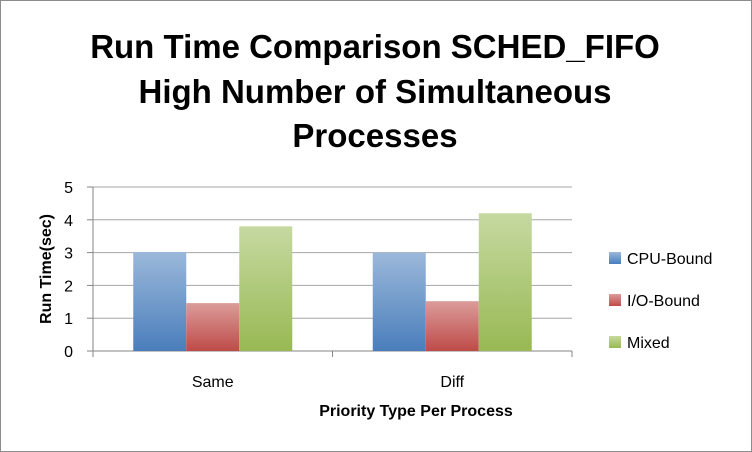 The height and width of the screenshot is (452, 752). Describe the element at coordinates (648, 343) in the screenshot. I see `legend-label-mixed: Mixed` at that location.